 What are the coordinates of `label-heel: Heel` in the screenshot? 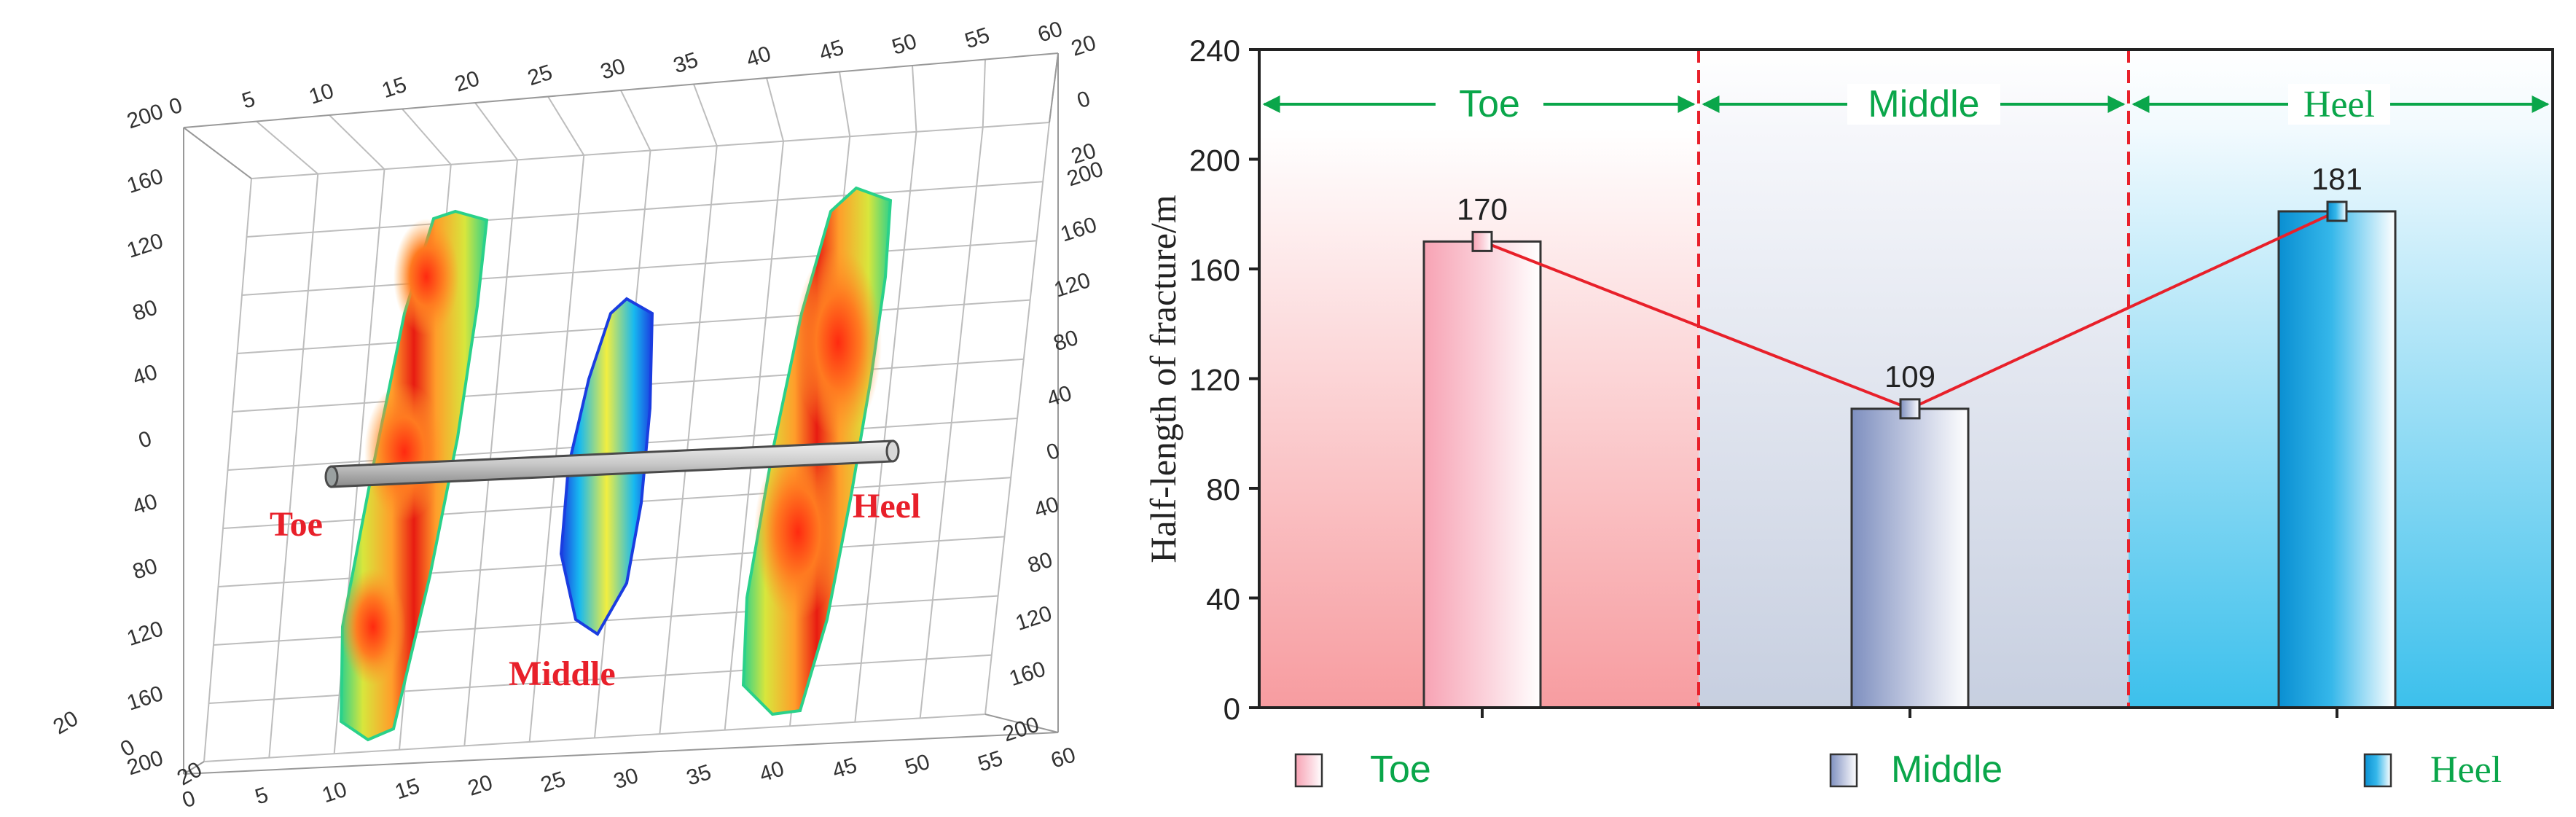 It's located at (886, 506).